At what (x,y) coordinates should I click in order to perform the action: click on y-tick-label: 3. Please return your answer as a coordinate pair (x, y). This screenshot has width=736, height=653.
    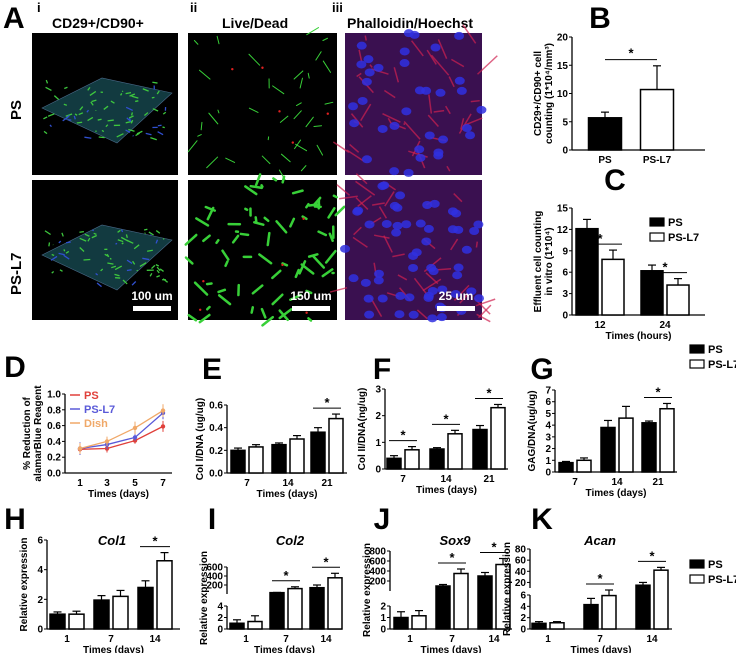
    Looking at the image, I should click on (565, 294).